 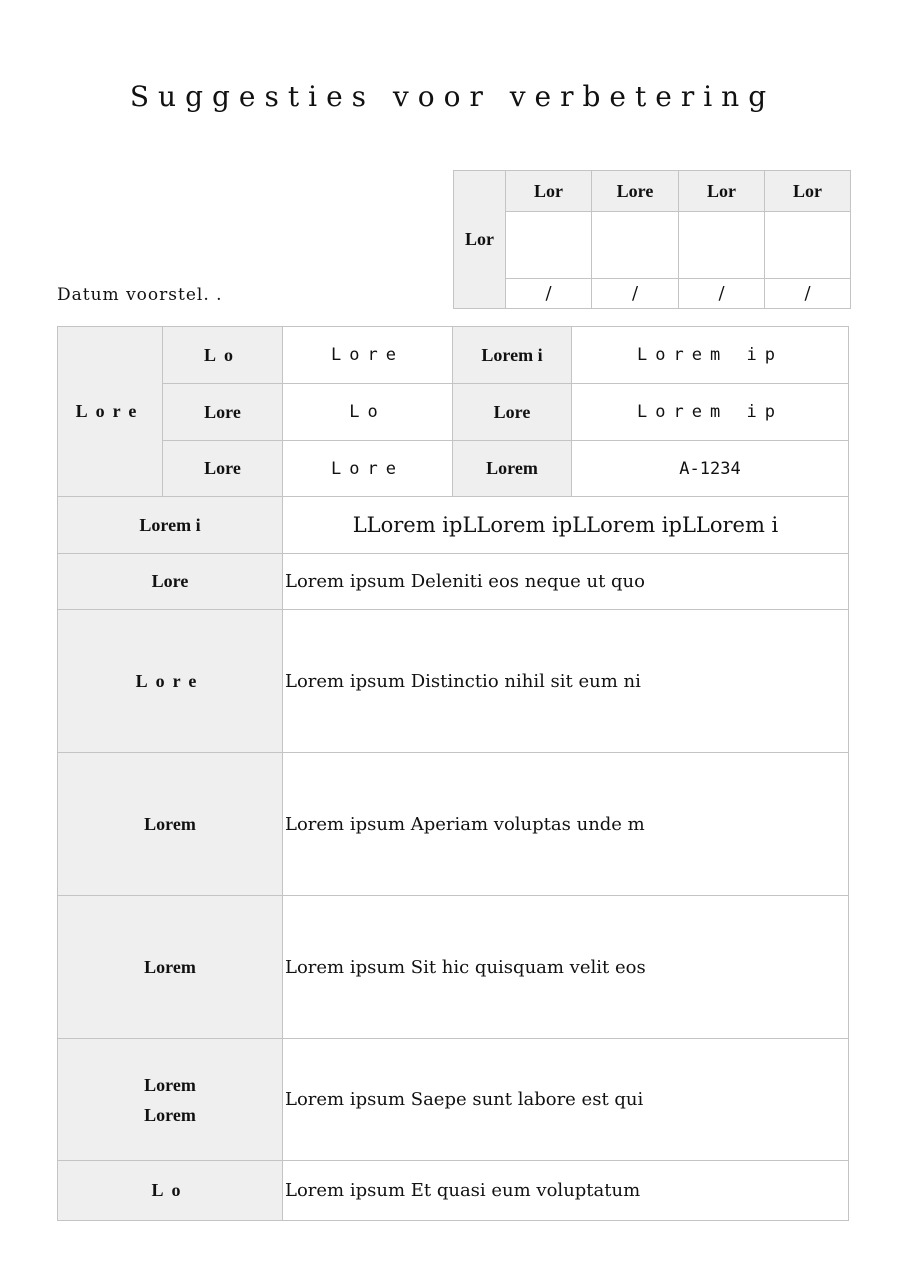 What do you see at coordinates (512, 355) in the screenshot?
I see `info-label: Lorem i` at bounding box center [512, 355].